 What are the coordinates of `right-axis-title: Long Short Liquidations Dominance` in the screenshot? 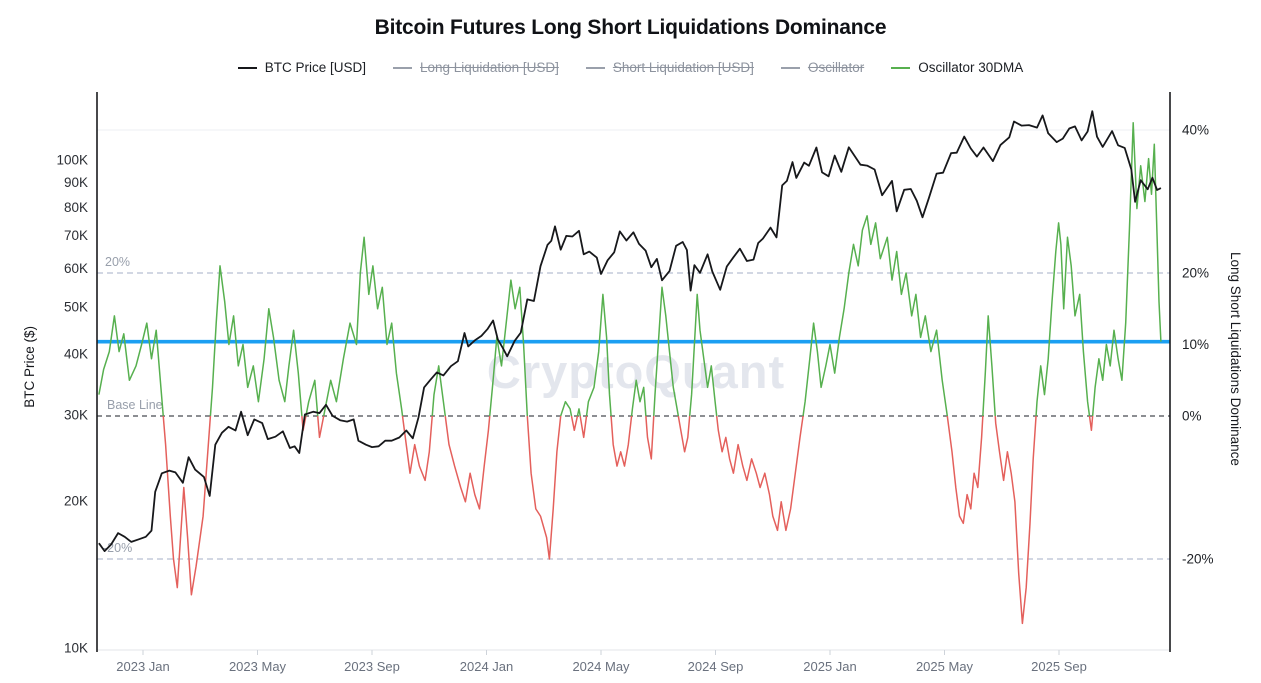 It's located at (1235, 359).